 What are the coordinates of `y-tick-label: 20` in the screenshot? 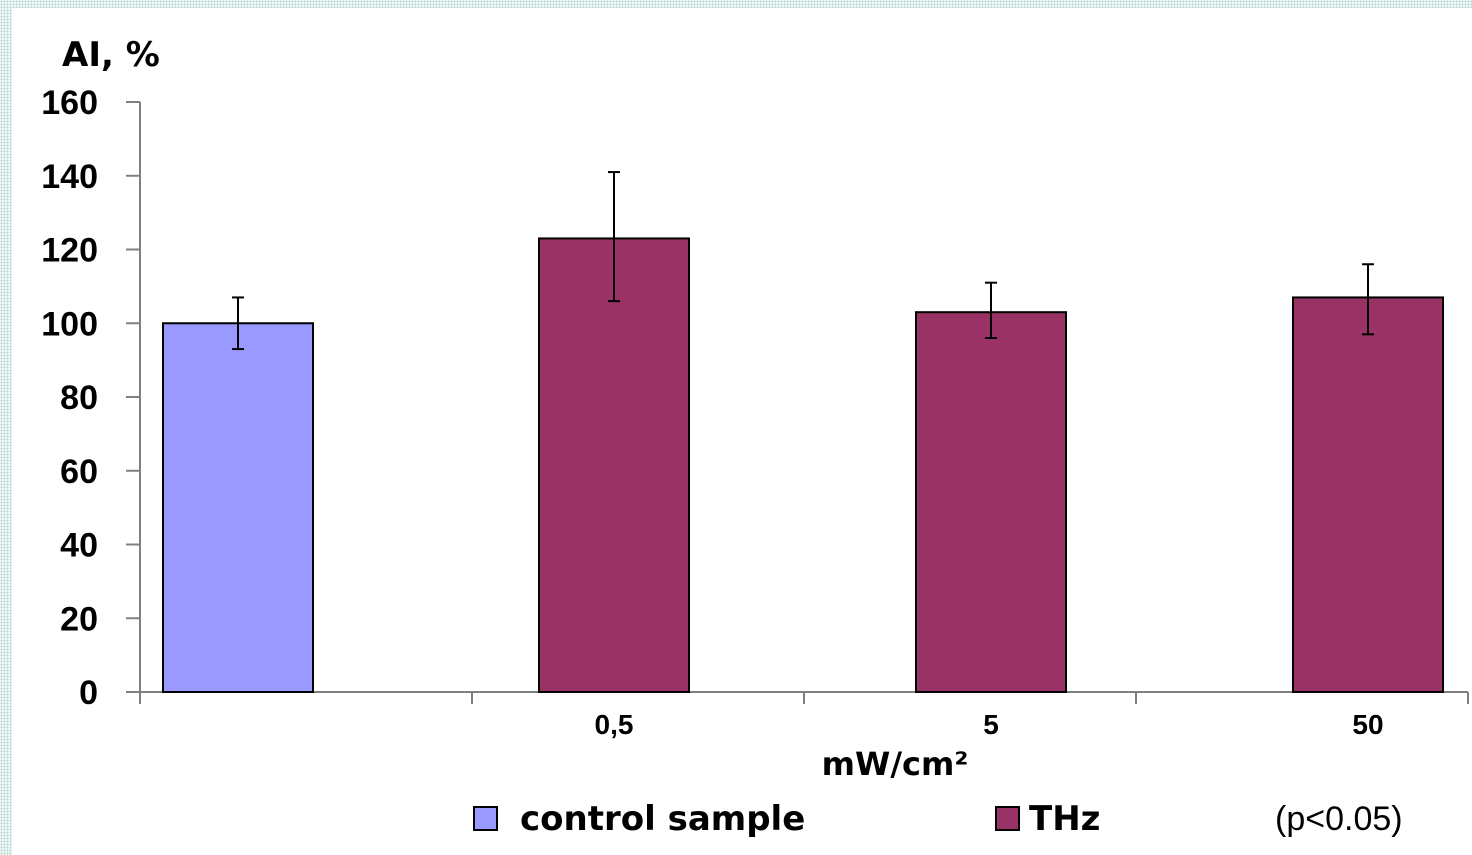 It's located at (79, 619).